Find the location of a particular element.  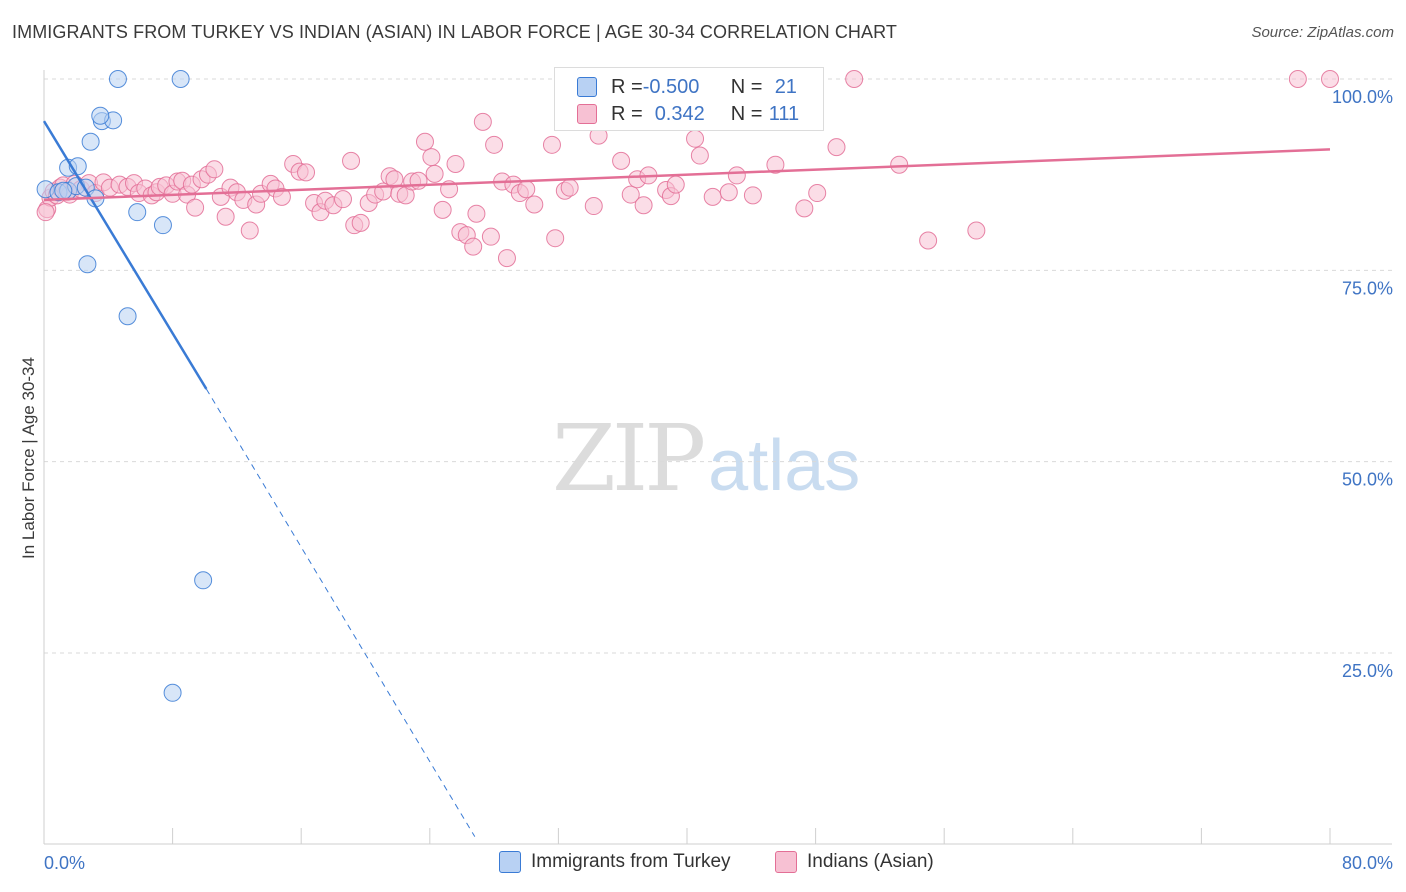

legend-item-turkey: Immigrants from Turkey is located at coordinates (615, 862).